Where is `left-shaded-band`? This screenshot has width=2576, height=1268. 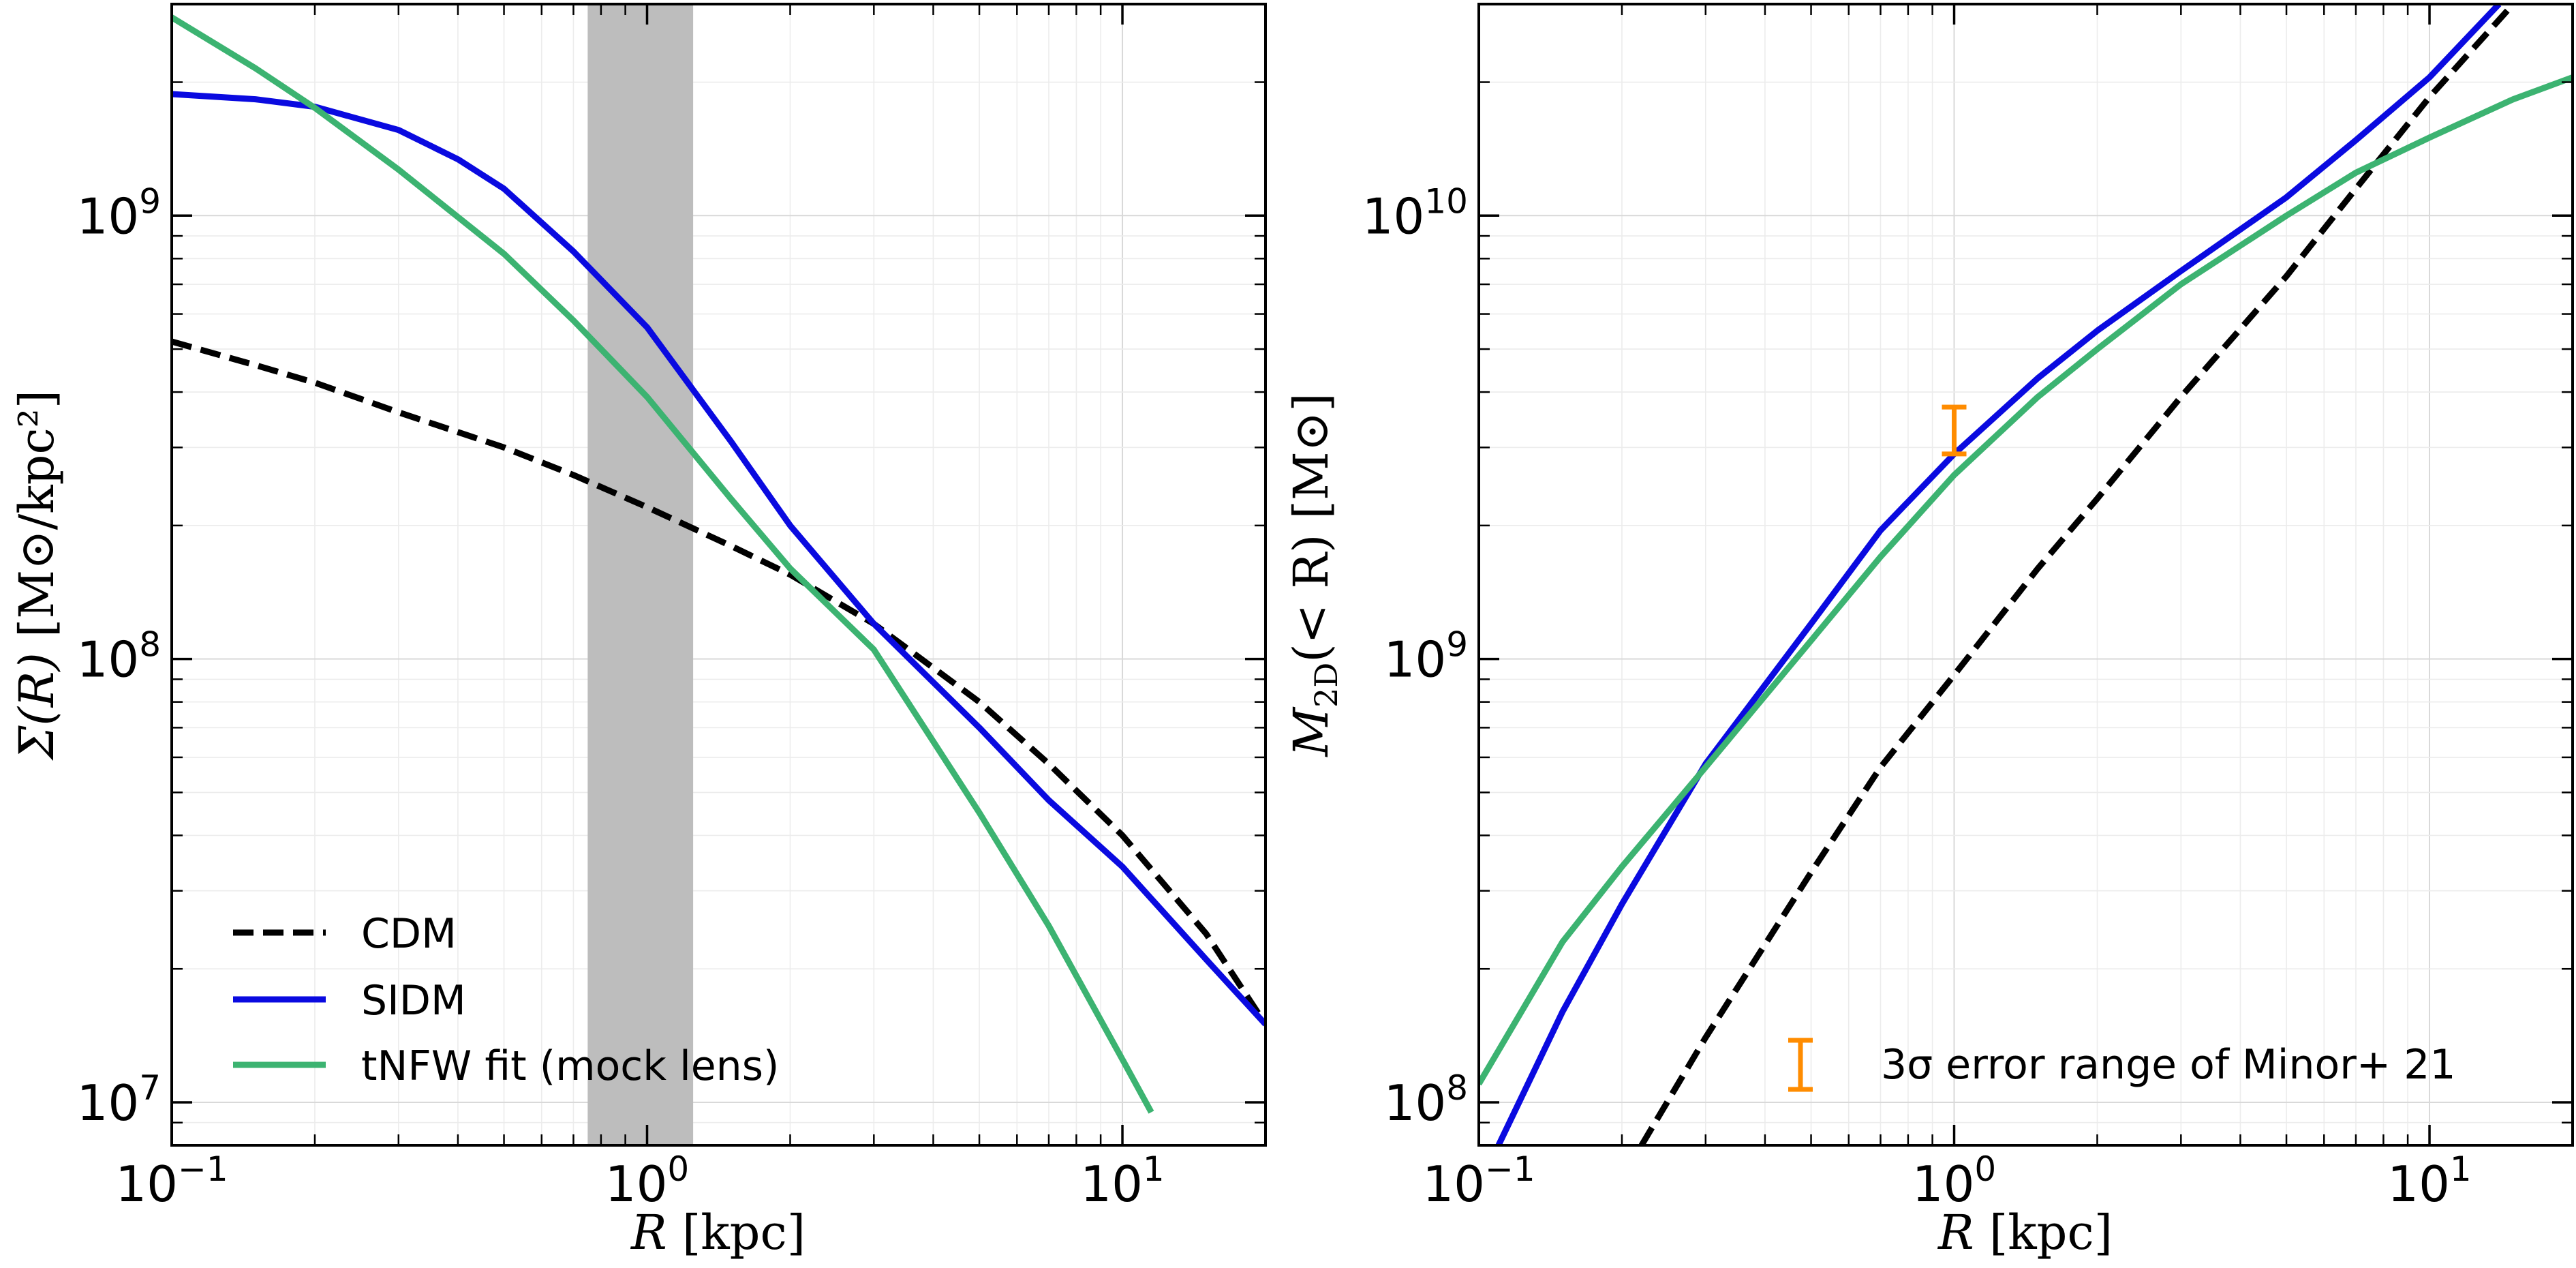 left-shaded-band is located at coordinates (640, 575).